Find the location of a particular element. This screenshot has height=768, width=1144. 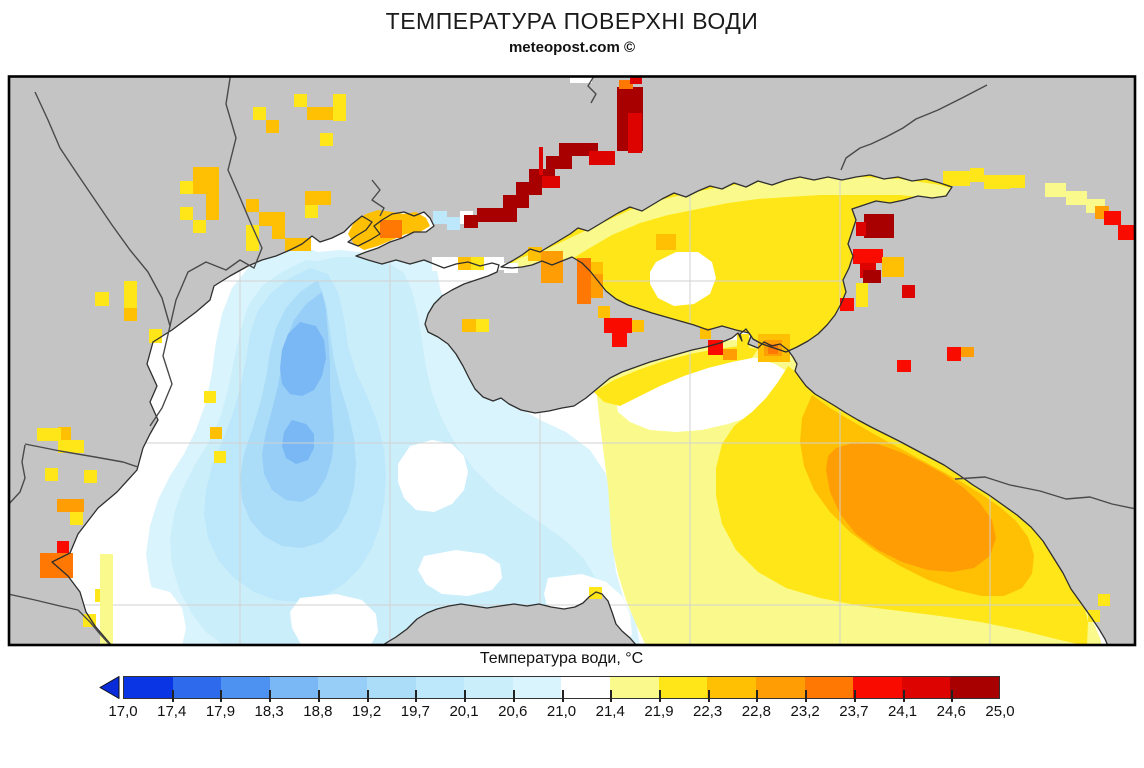

colorbar-tick-label: 18,3 is located at coordinates (269, 711).